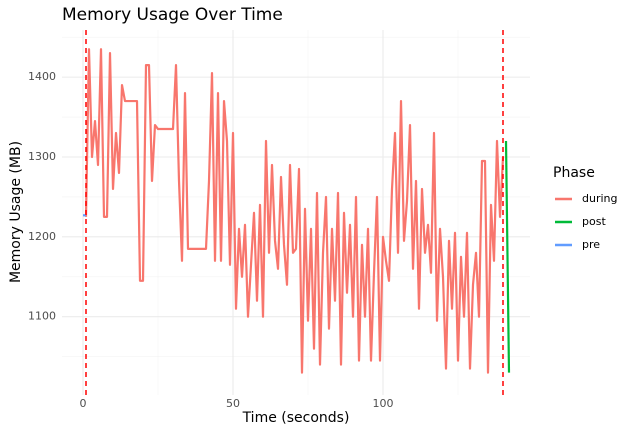 The width and height of the screenshot is (632, 435). Describe the element at coordinates (83, 403) in the screenshot. I see `x-tick-label: 0` at that location.